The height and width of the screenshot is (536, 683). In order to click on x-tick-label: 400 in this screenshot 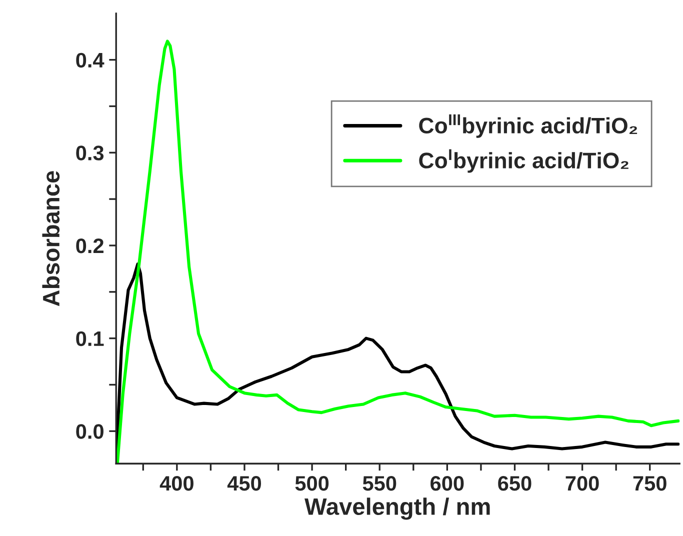, I will do `click(177, 483)`.